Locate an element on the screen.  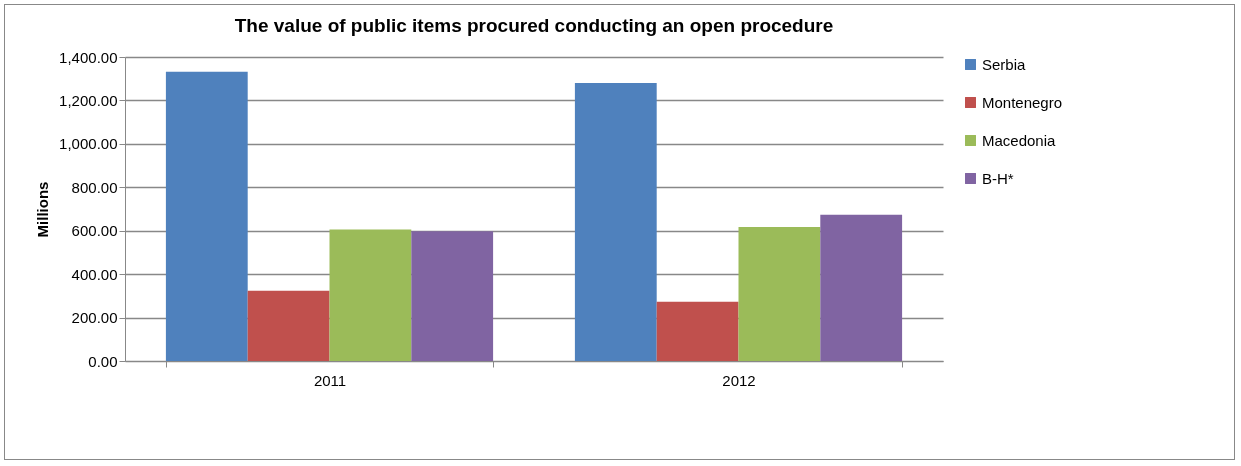
y-axis-title: Millions is located at coordinates (43, 209).